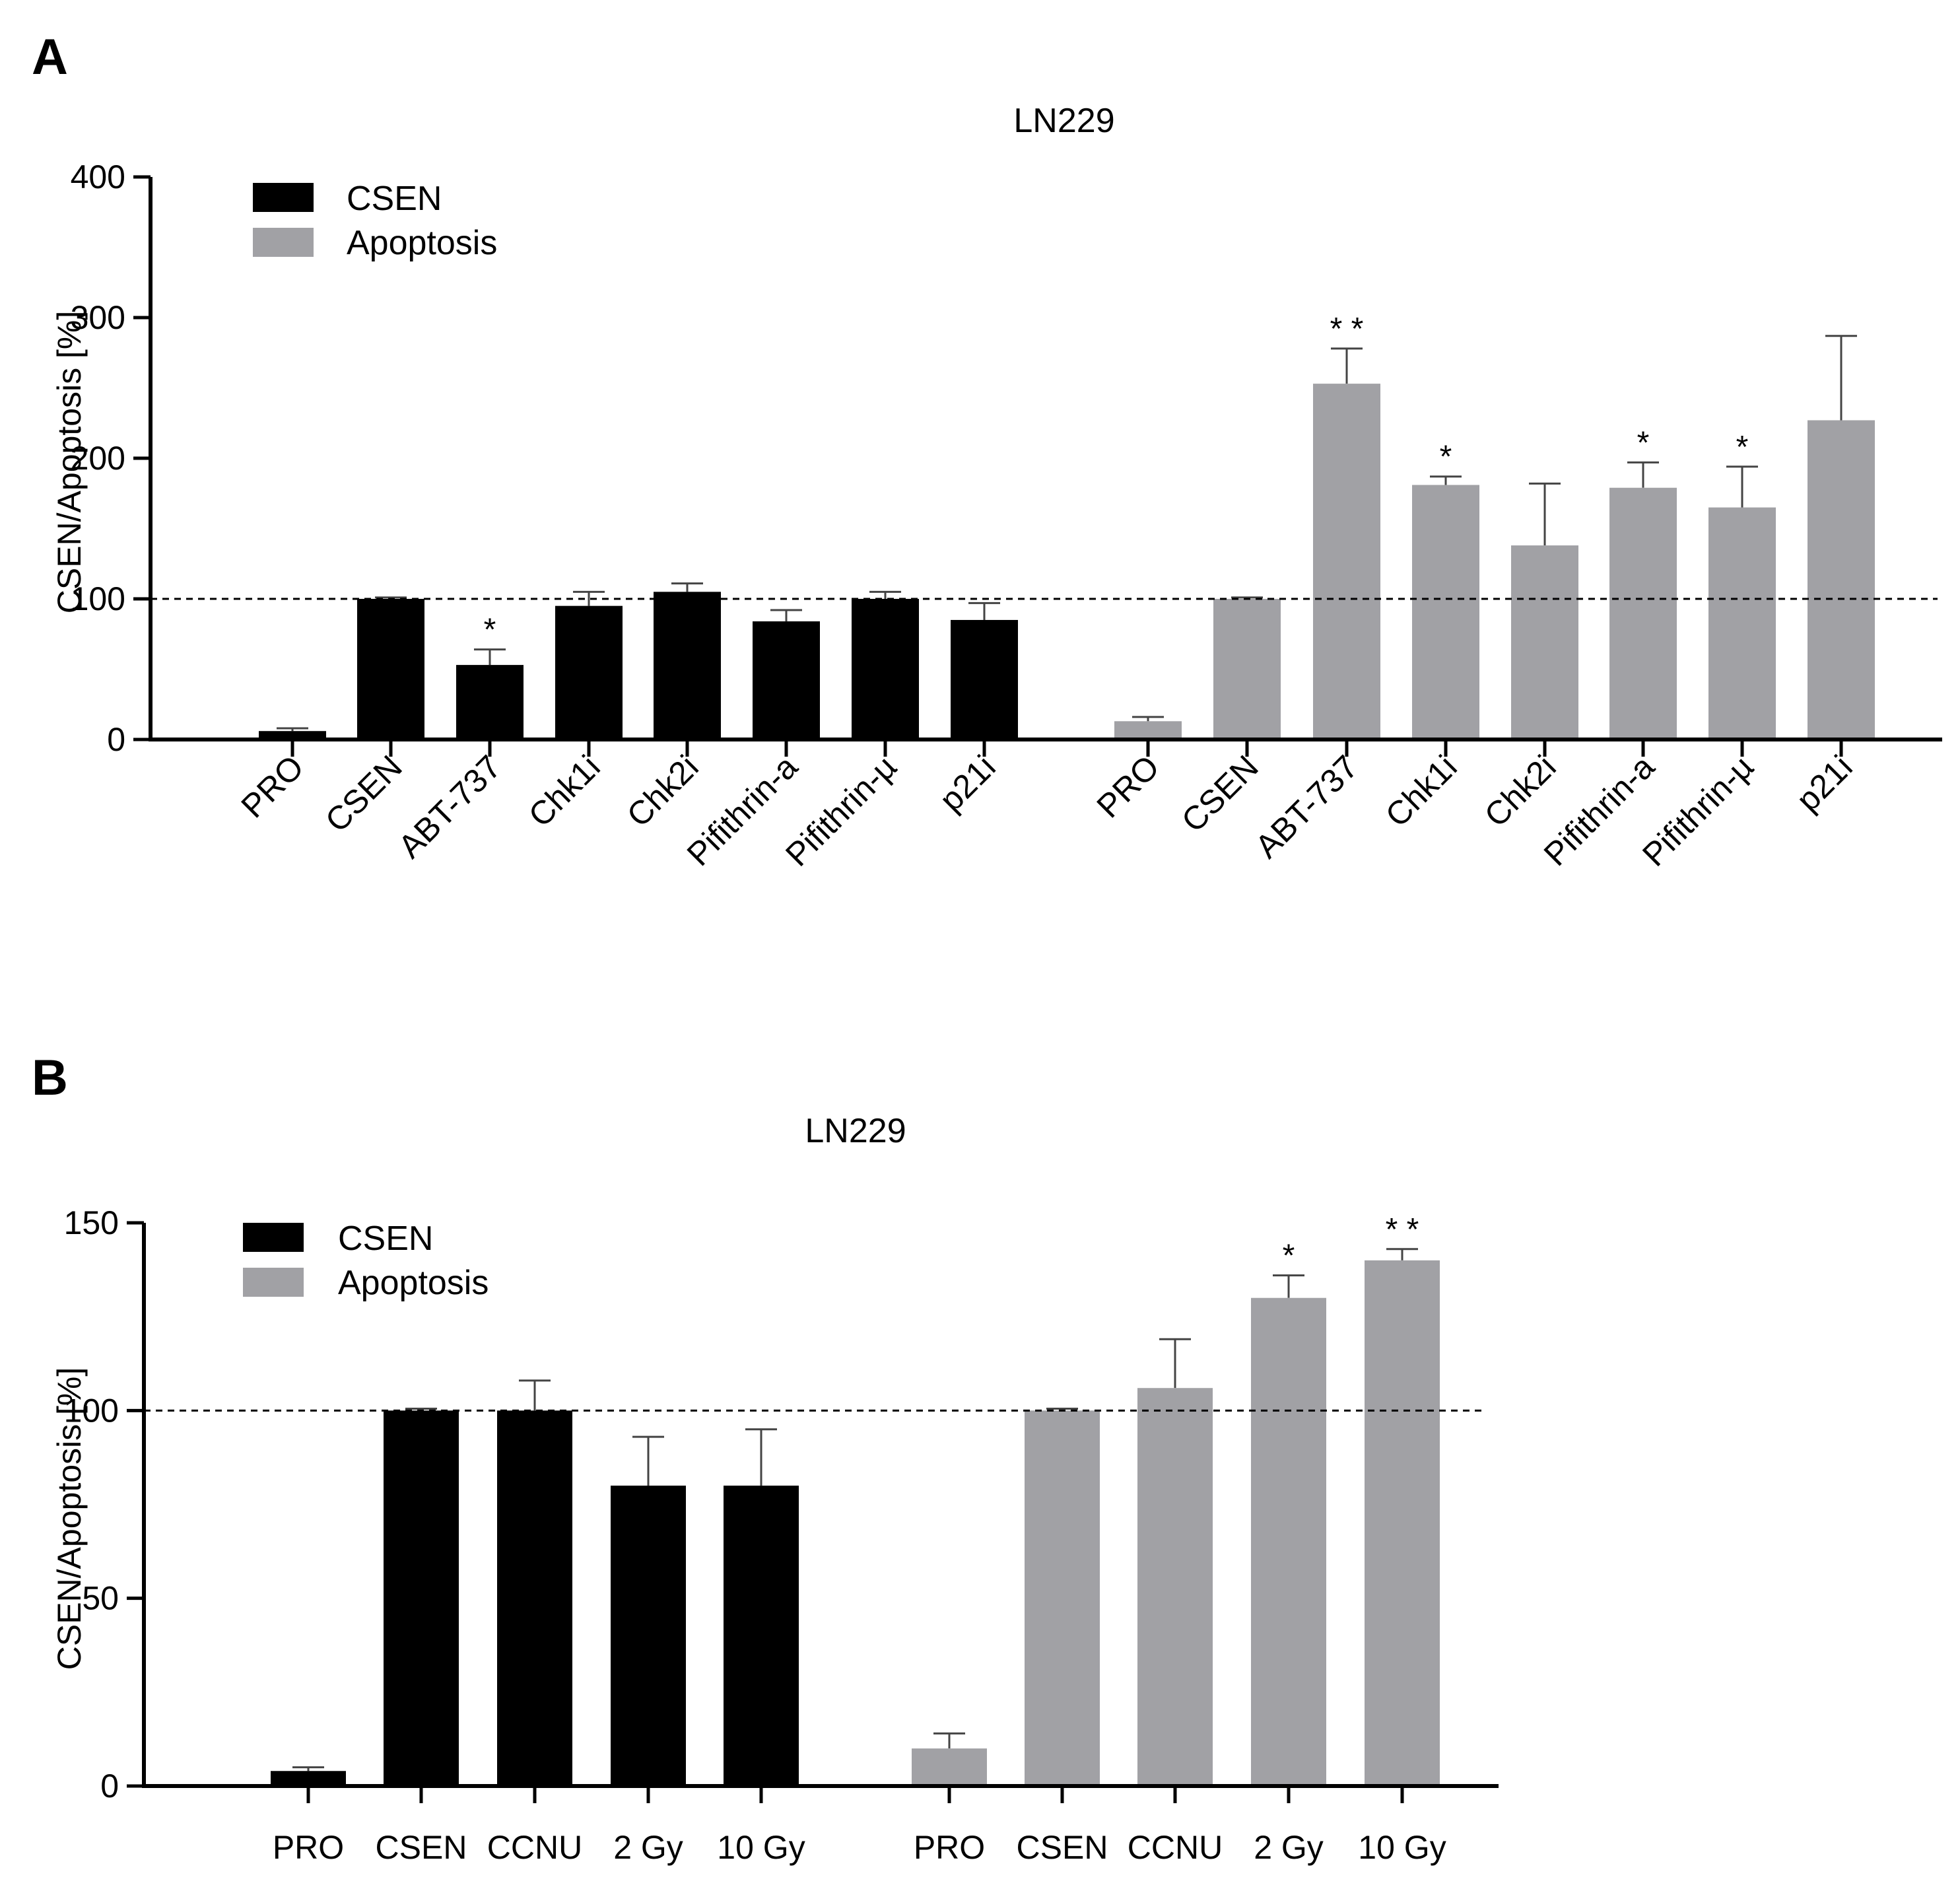  What do you see at coordinates (649, 1636) in the screenshot?
I see `bar-csen-2-gy` at bounding box center [649, 1636].